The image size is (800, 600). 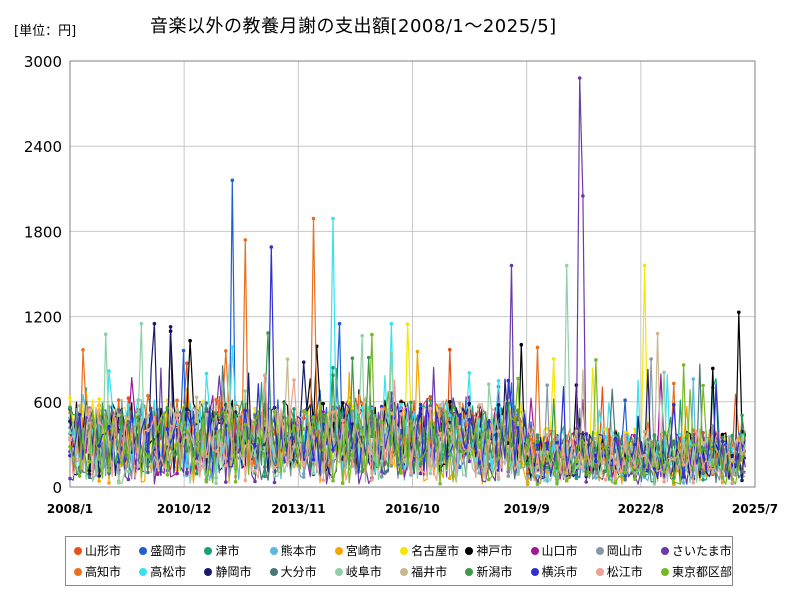 What do you see at coordinates (497, 571) in the screenshot?
I see `legend-item: 新潟市` at bounding box center [497, 571].